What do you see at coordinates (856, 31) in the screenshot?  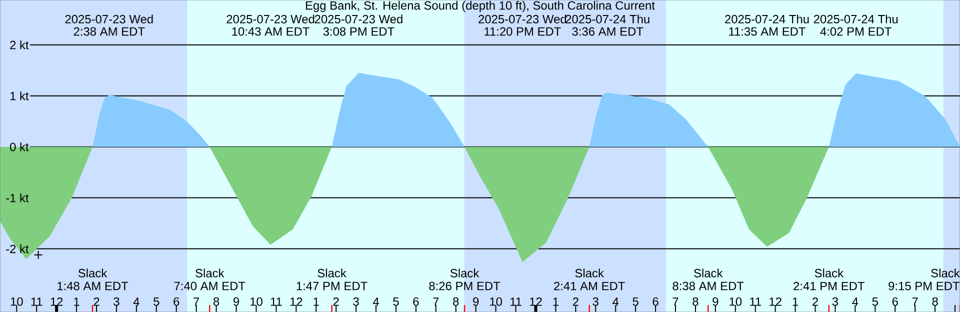 I see `annotation: 4:02 PM EDT` at bounding box center [856, 31].